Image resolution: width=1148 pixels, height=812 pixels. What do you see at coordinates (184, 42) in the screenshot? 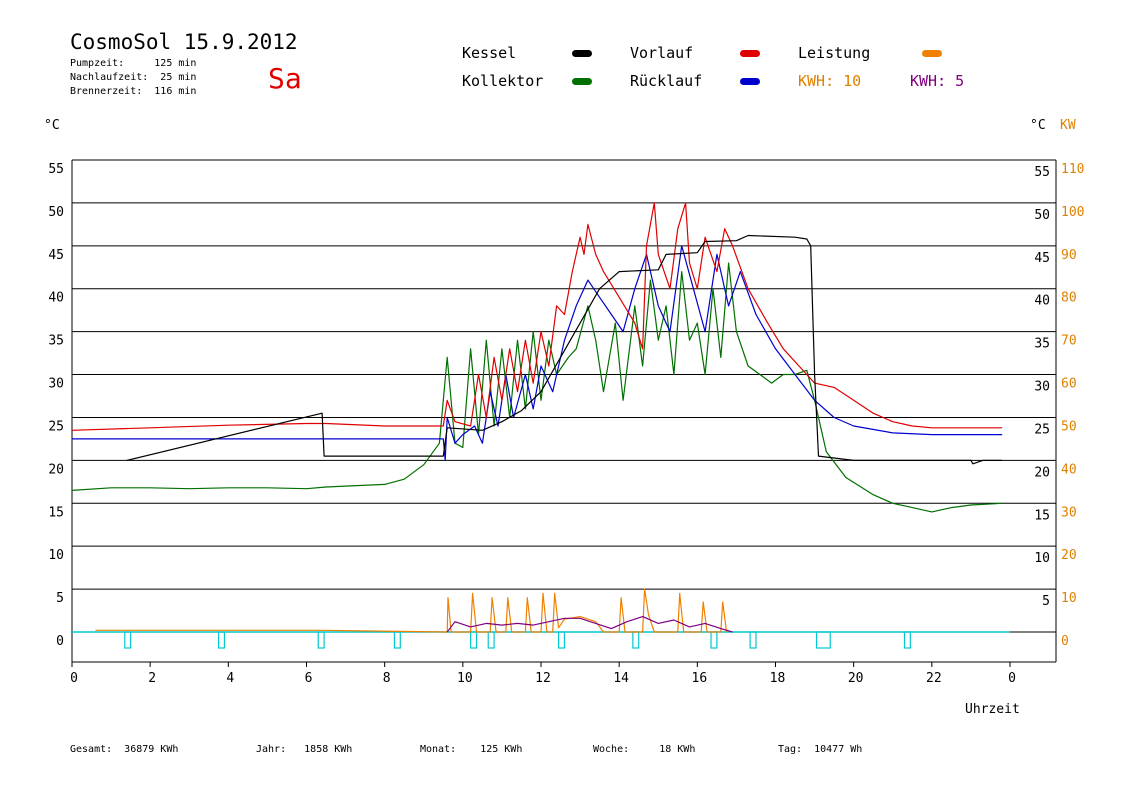
I see `chart-title: CosmoSol 15.9.2012` at bounding box center [184, 42].